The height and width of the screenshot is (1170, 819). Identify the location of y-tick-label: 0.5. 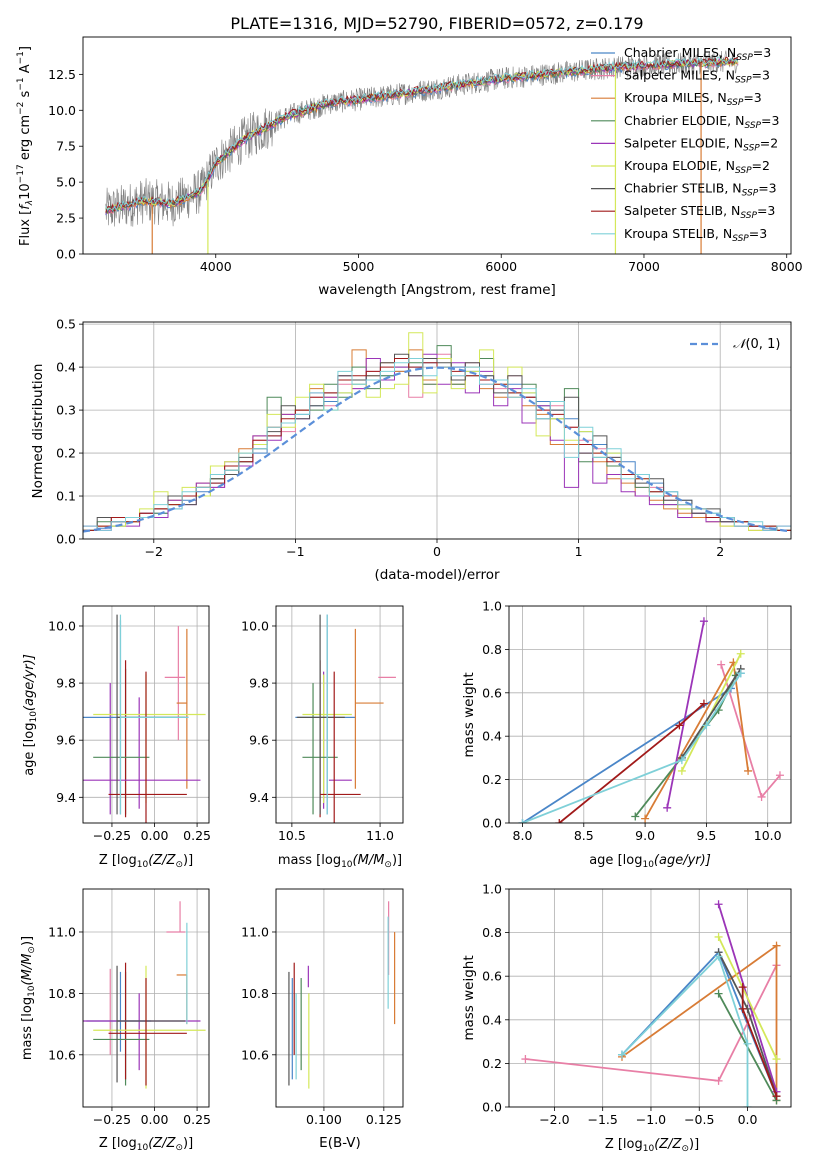
(66, 324).